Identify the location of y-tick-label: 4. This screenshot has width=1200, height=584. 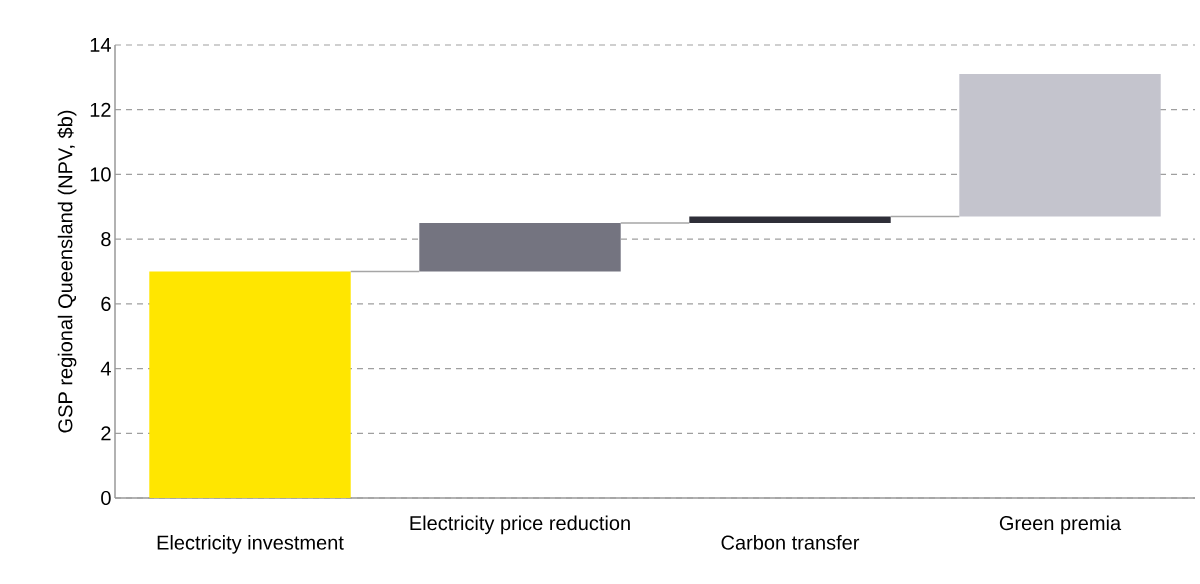
(105, 368).